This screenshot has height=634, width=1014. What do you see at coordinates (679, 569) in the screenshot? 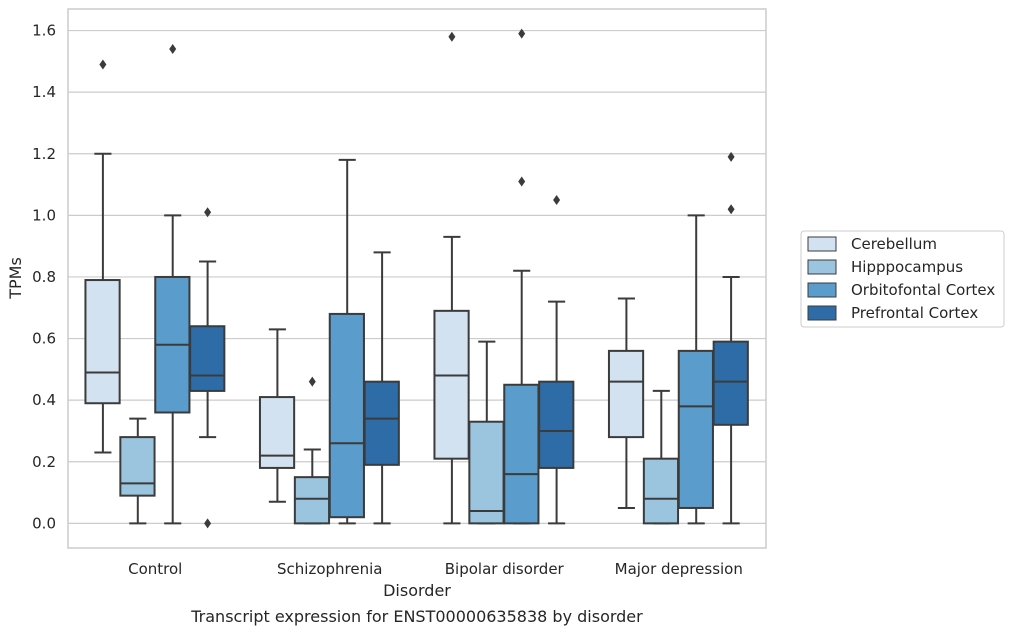
I see `x-tick-label: Major depression` at bounding box center [679, 569].